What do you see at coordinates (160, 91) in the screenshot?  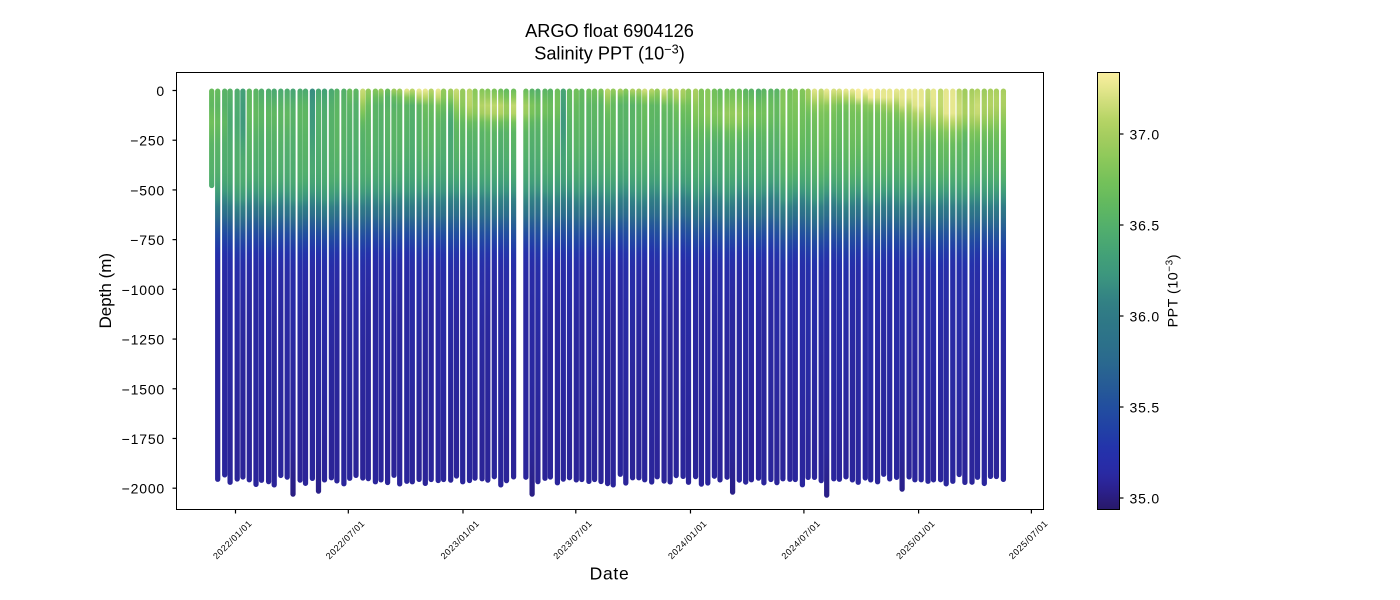 I see `svg-text: 0` at bounding box center [160, 91].